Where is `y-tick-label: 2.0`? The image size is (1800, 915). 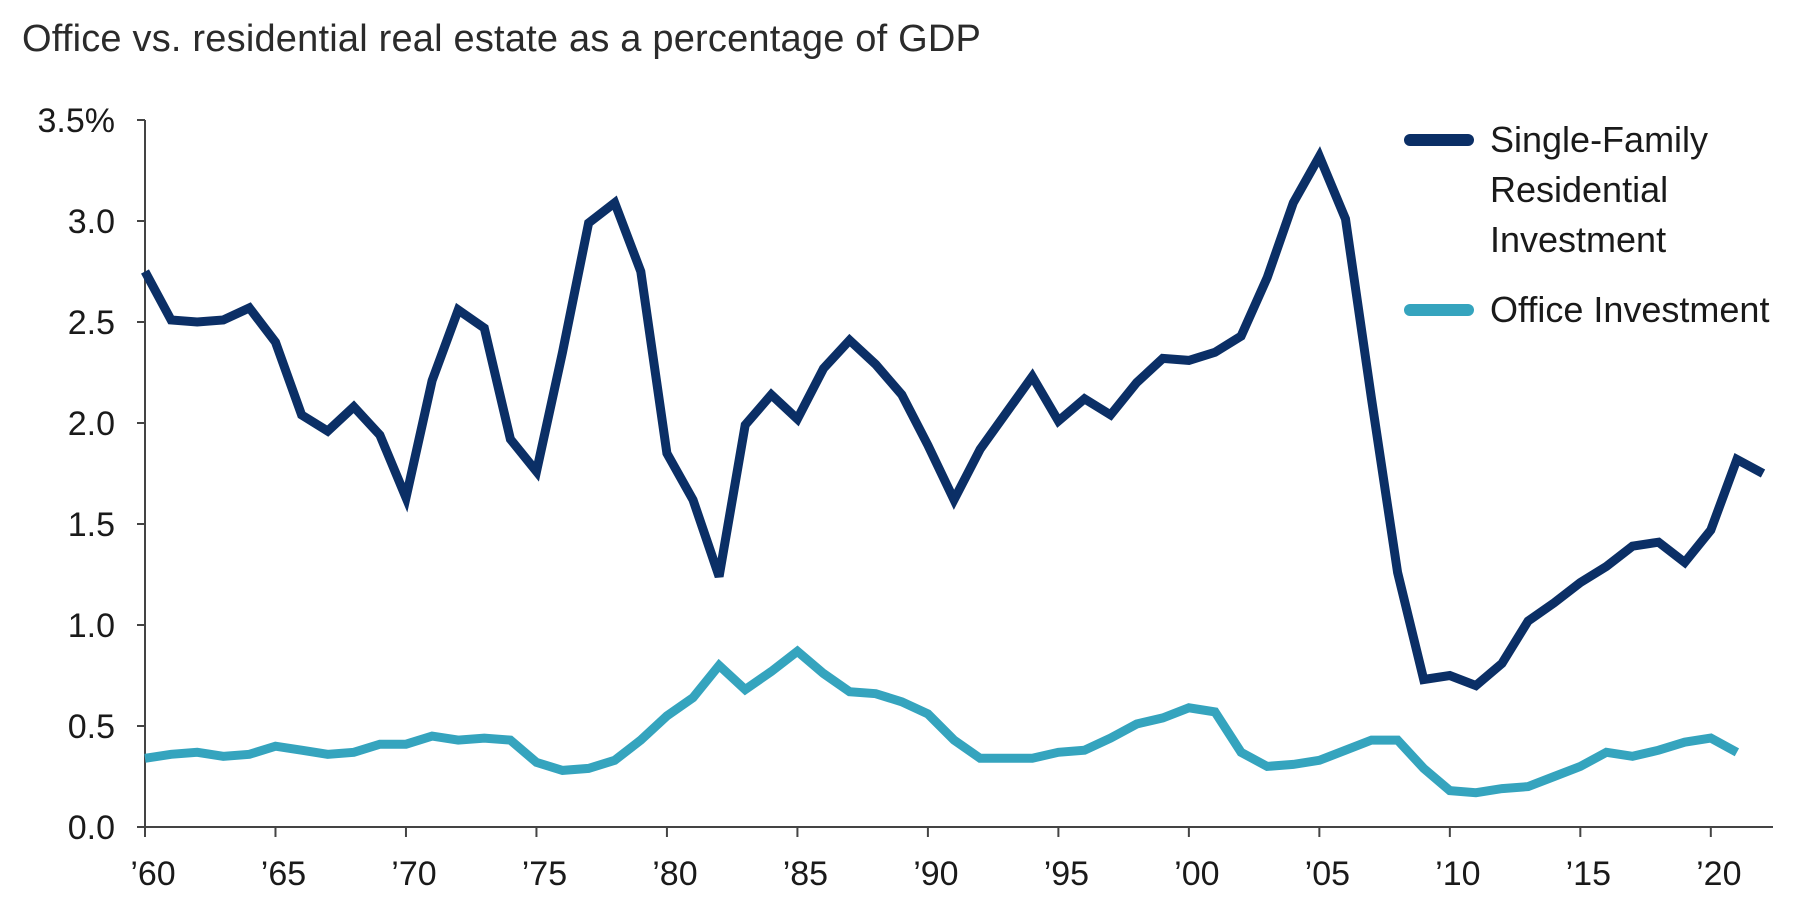 y-tick-label: 2.0 is located at coordinates (91, 424).